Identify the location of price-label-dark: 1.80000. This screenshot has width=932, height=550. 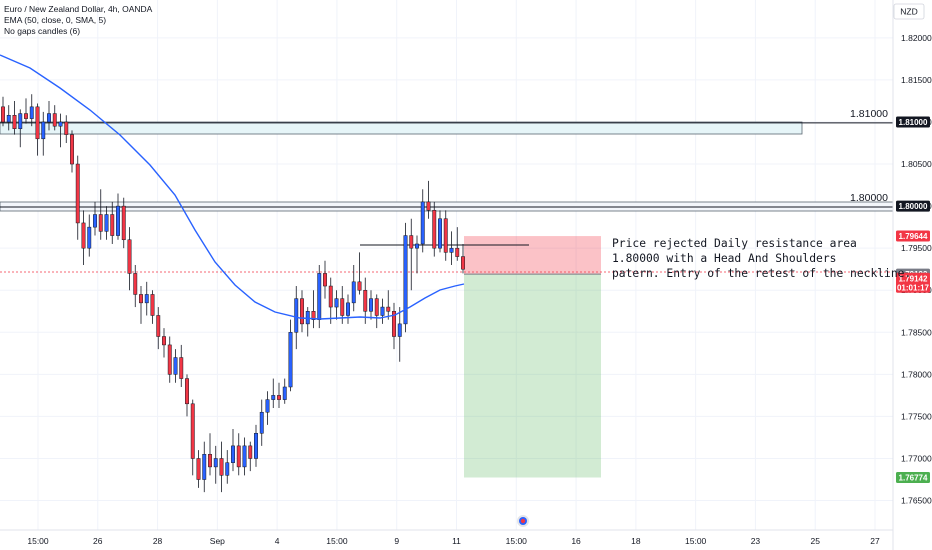
(913, 206).